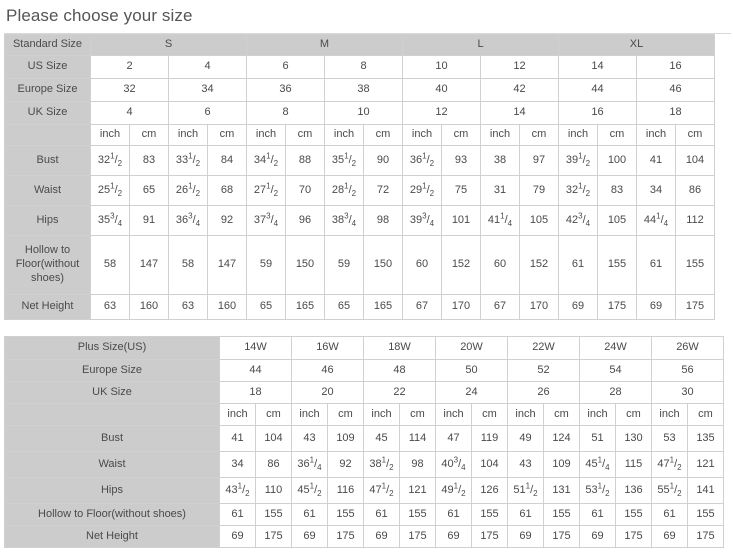 This screenshot has height=555, width=733. Describe the element at coordinates (112, 536) in the screenshot. I see `row-label-net-height: Net Height` at that location.